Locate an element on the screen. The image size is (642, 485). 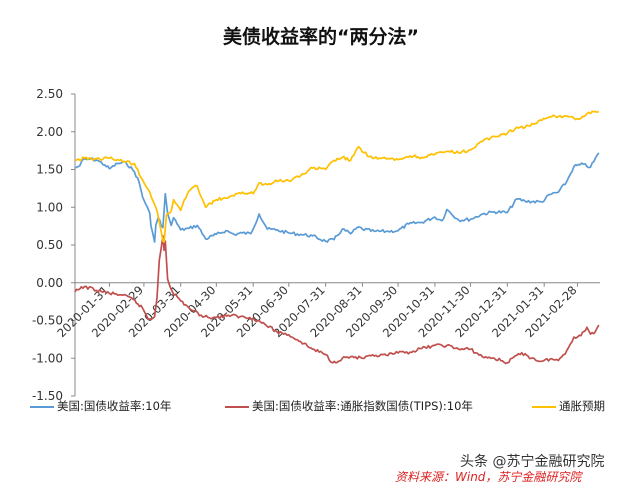
legend-label: 美国:国债收益率:通胀指数国债(TIPS):10年 is located at coordinates (362, 406).